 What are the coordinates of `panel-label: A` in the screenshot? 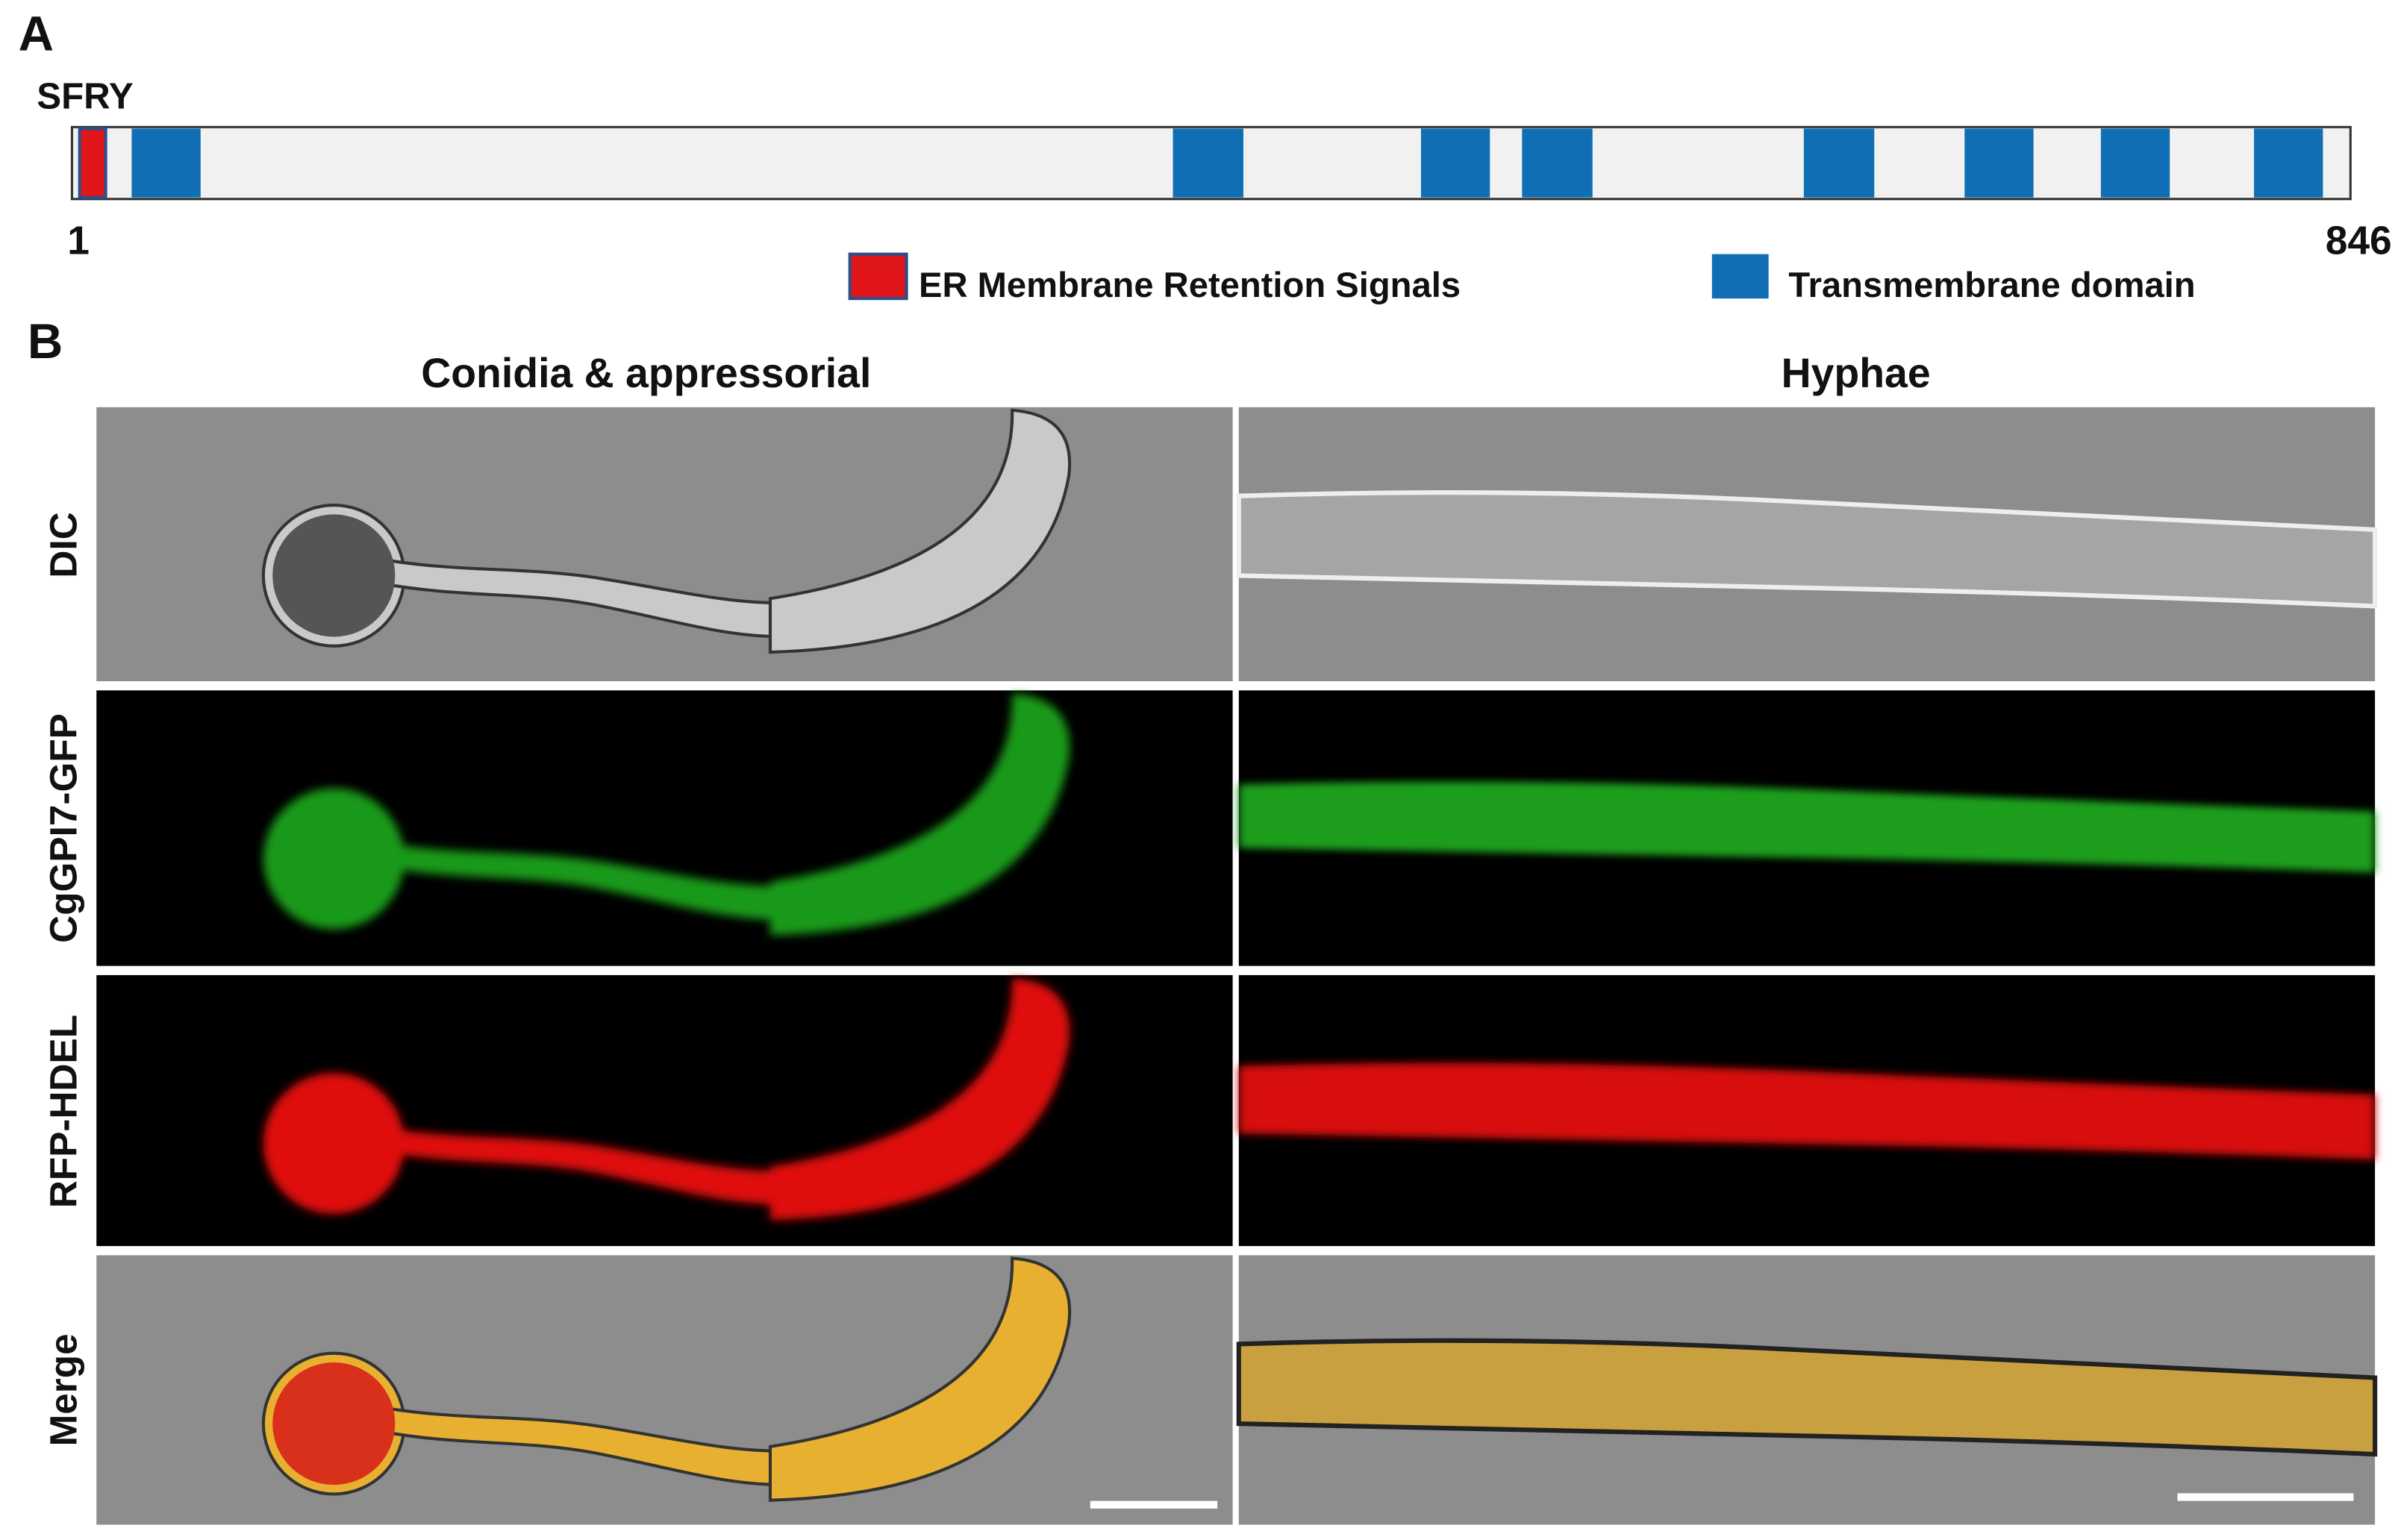 It's located at (36, 34).